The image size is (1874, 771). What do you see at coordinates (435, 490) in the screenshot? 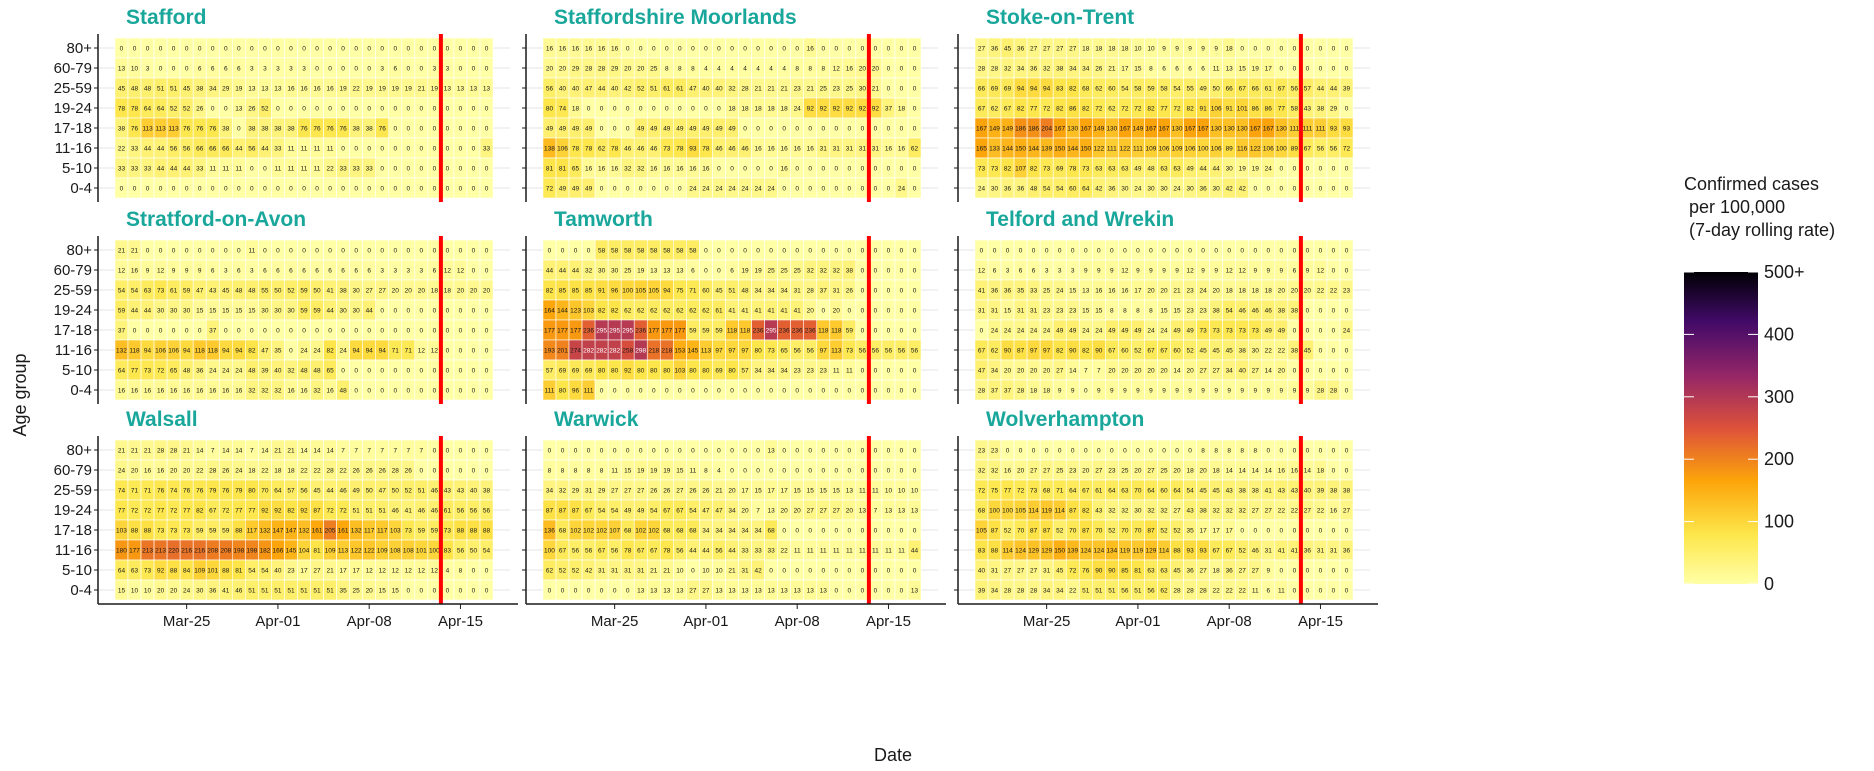
I see `cell-label: 46` at bounding box center [435, 490].